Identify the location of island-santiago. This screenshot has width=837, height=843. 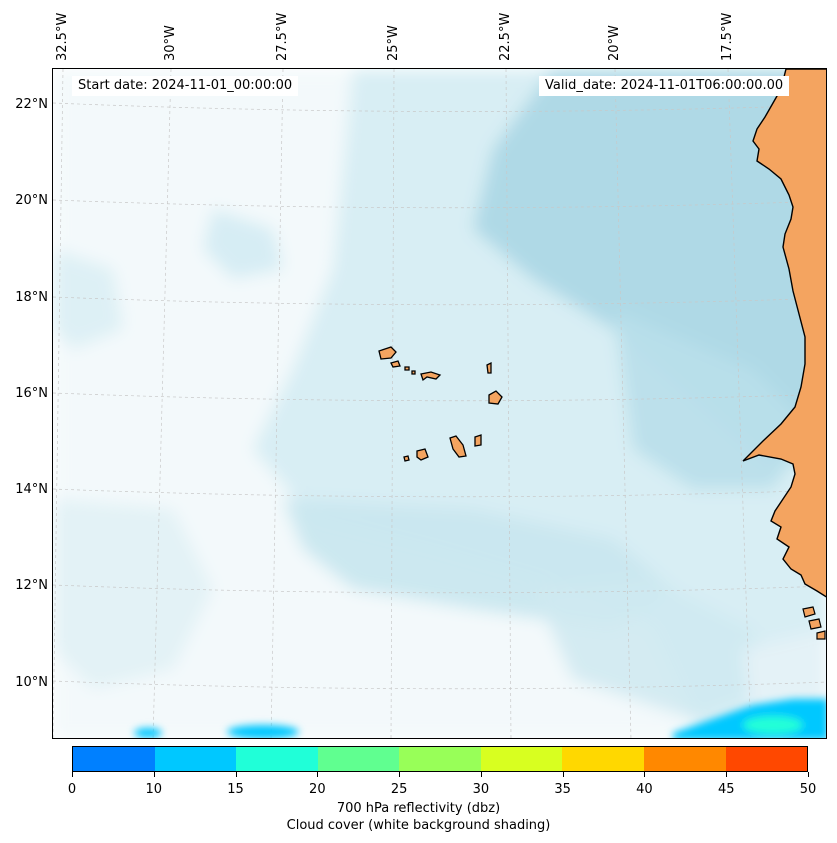
(458, 446).